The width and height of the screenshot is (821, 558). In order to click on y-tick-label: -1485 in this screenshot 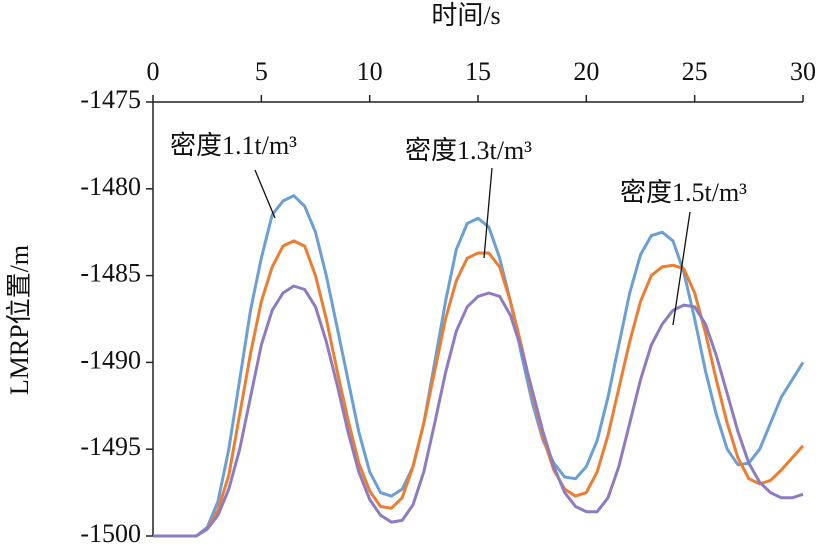, I will do `click(110, 273)`.